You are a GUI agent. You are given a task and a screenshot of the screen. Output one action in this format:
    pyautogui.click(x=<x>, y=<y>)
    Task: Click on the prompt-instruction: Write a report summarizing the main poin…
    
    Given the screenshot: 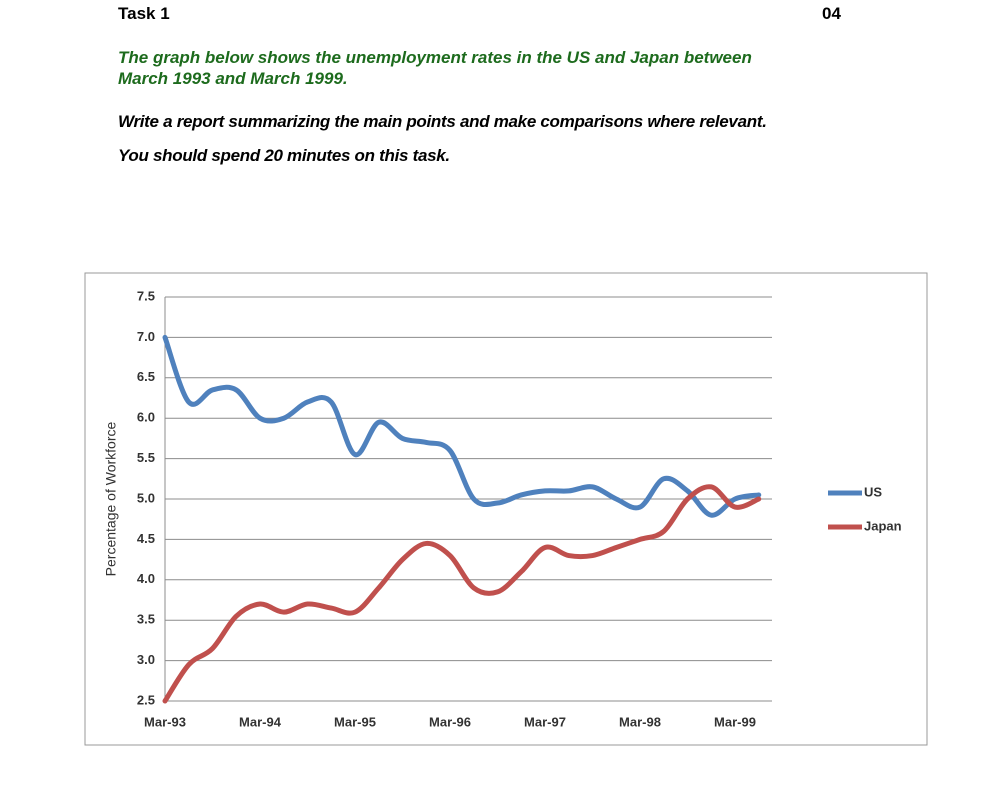 What is the action you would take?
    pyautogui.click(x=442, y=121)
    